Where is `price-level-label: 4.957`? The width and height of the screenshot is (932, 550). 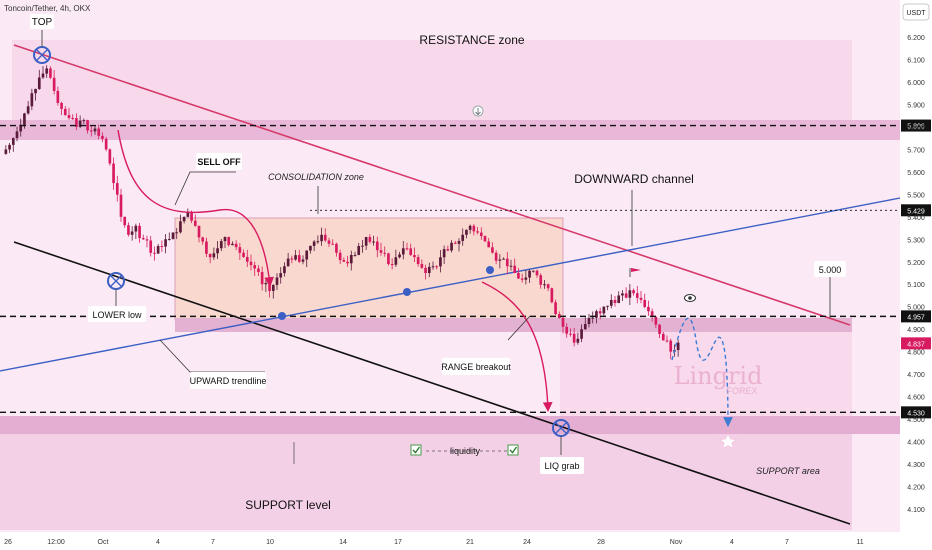
price-level-label: 4.957 is located at coordinates (916, 317).